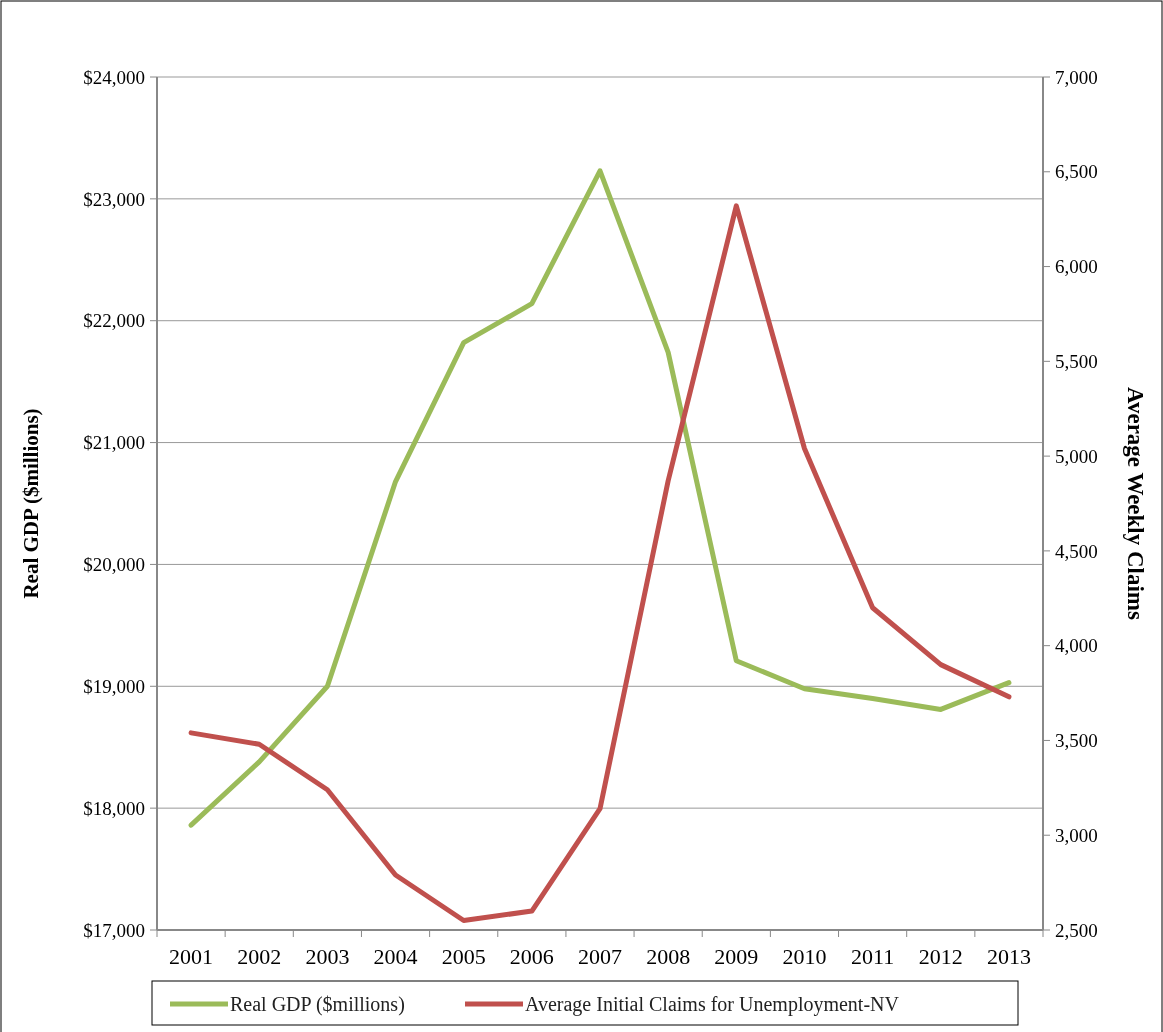 Image resolution: width=1163 pixels, height=1032 pixels. Describe the element at coordinates (1008, 956) in the screenshot. I see `x-tick-label: 2013` at that location.